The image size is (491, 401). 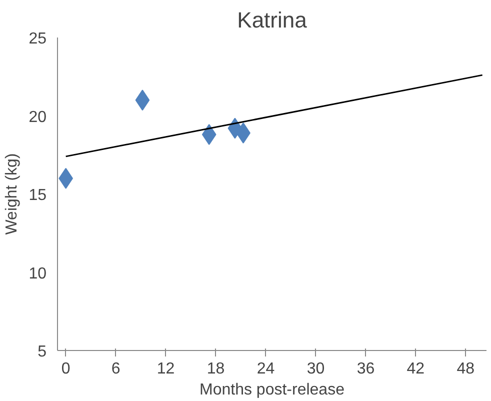 I want to click on x-tick-label: 48, so click(x=465, y=369).